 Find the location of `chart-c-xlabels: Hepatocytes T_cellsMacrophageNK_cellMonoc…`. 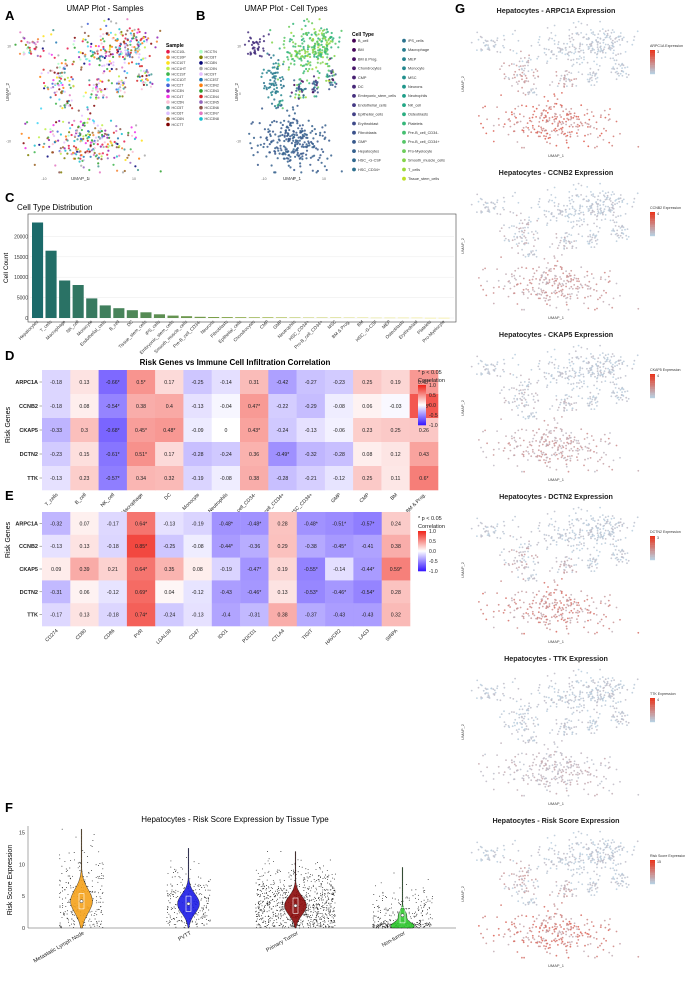

chart-c-xlabels: Hepatocytes T_cellsMacrophageNK_cellMonoc… is located at coordinates (232, 337).